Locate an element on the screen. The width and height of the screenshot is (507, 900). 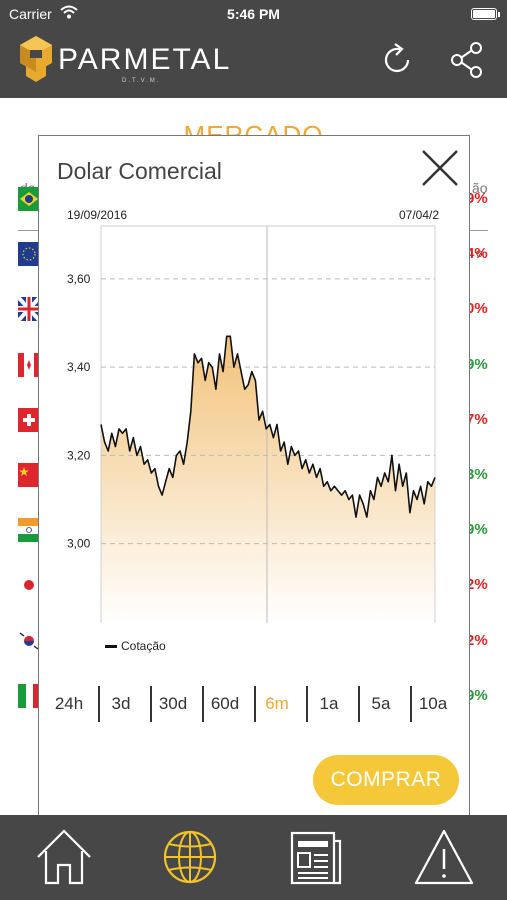
refresh-icon is located at coordinates (398, 60).